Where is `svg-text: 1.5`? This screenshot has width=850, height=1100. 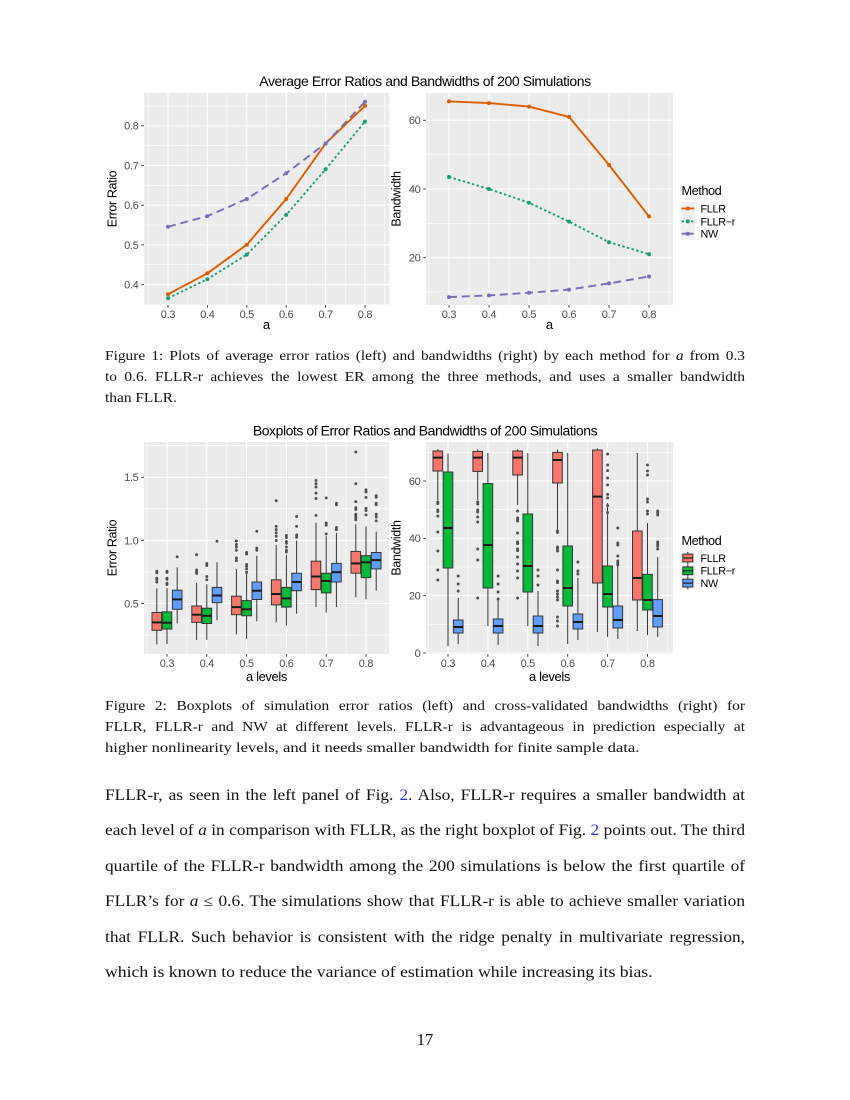 svg-text: 1.5 is located at coordinates (131, 478).